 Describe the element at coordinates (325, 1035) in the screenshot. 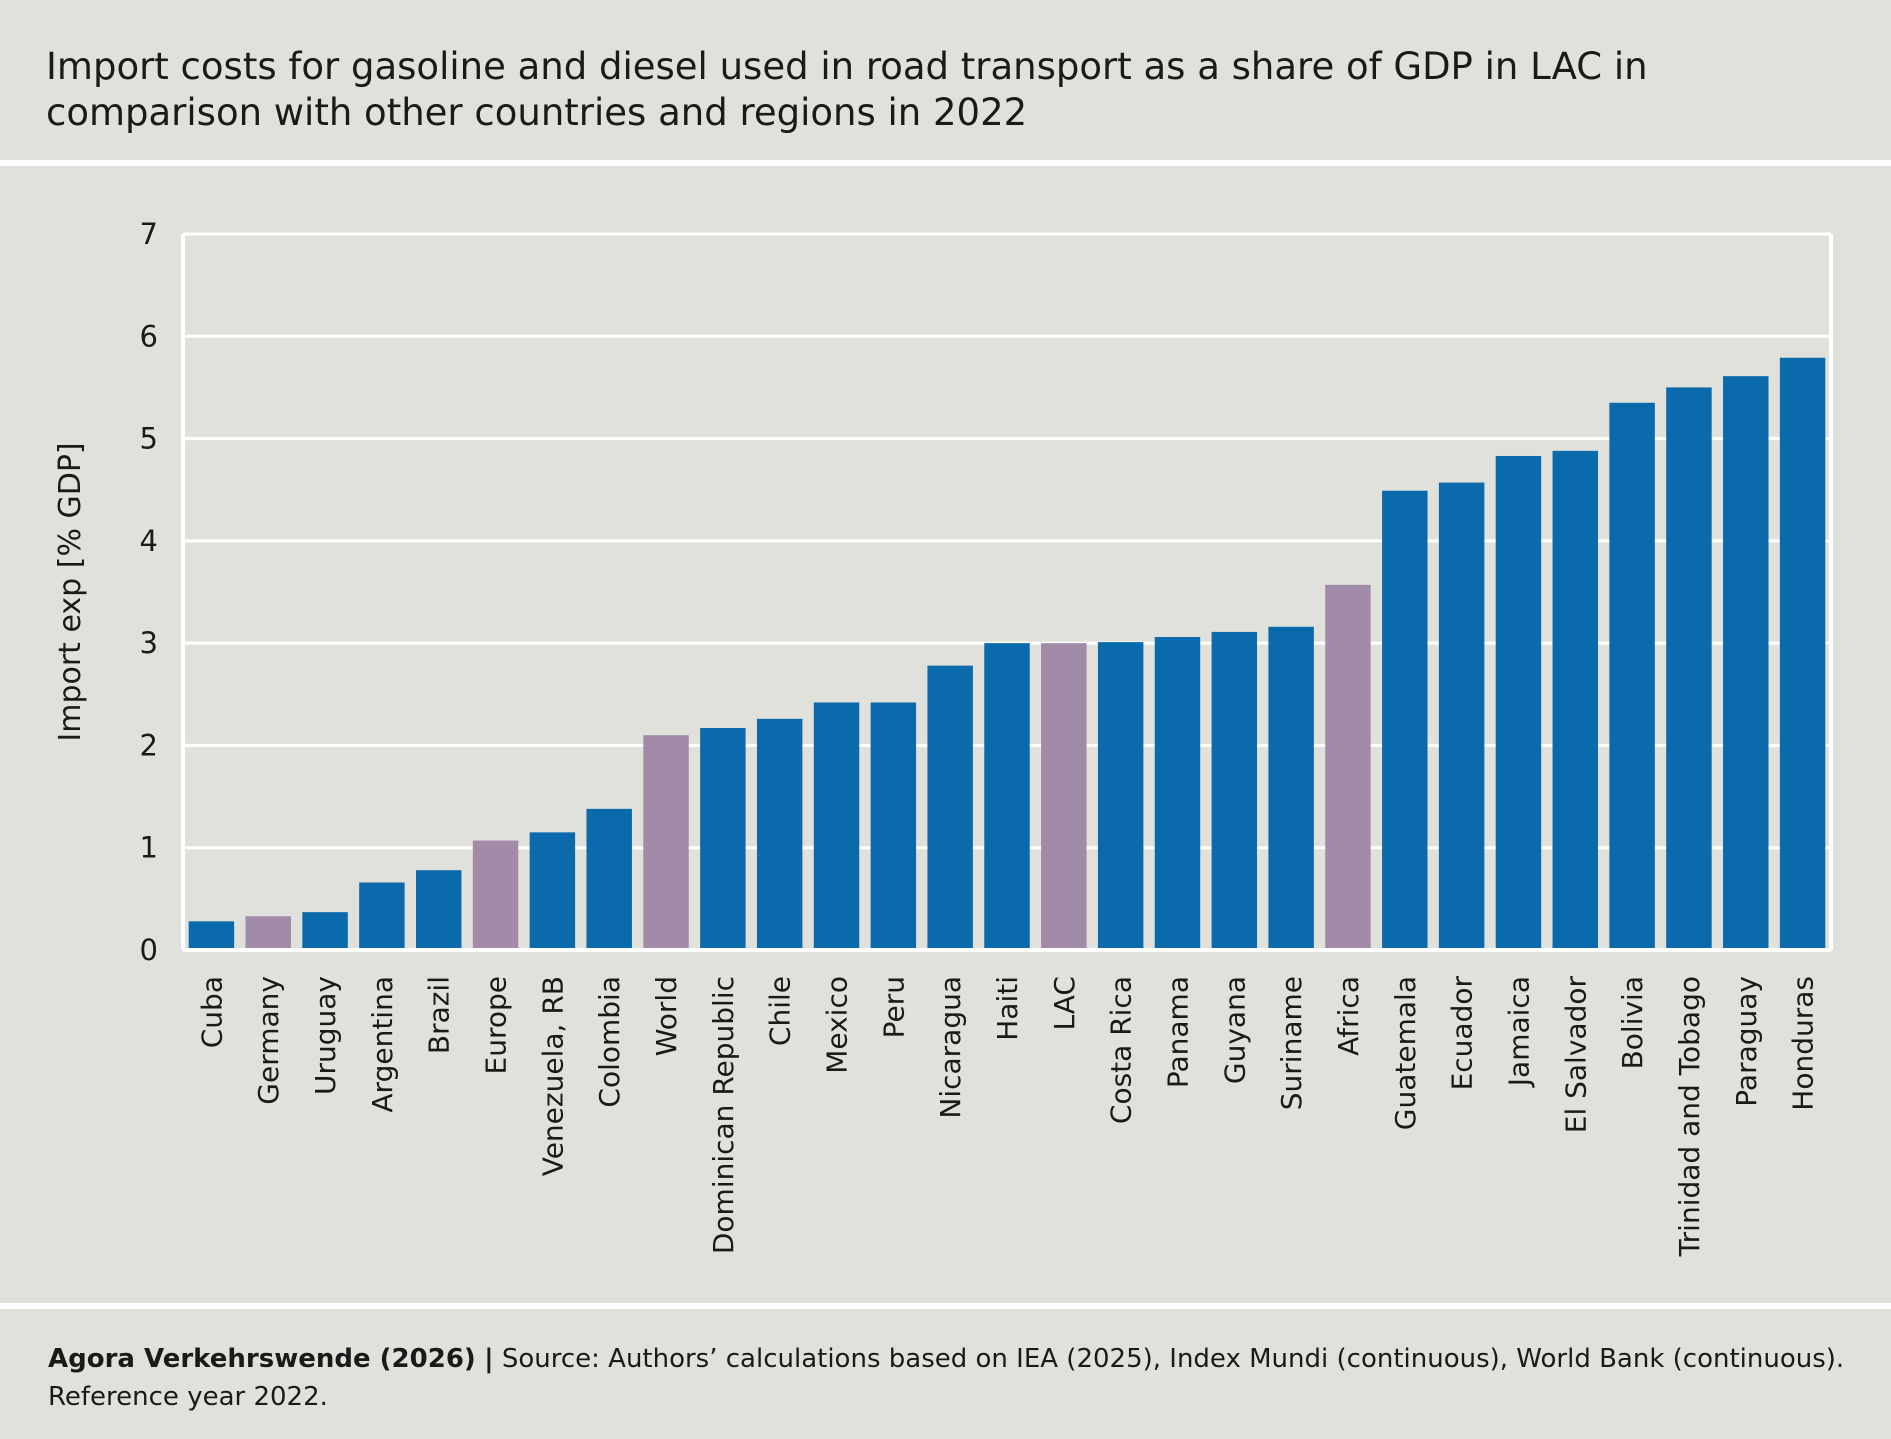

I see `x-tick-label: Uruguay` at that location.